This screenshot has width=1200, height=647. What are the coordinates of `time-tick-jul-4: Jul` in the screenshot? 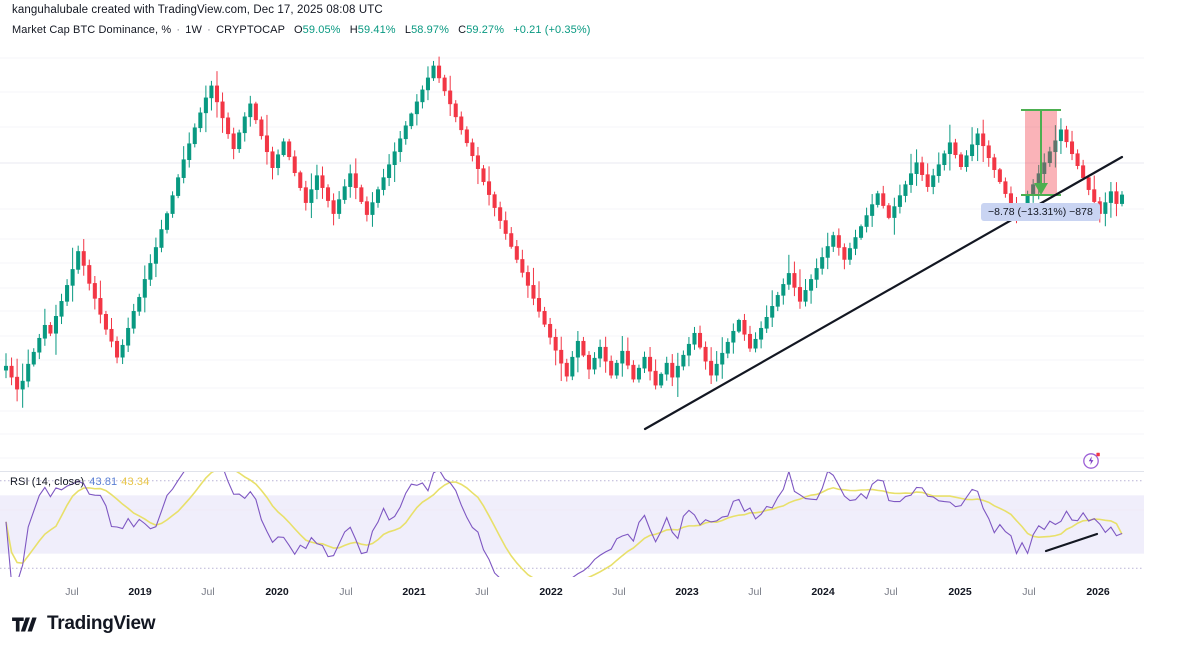 It's located at (346, 592).